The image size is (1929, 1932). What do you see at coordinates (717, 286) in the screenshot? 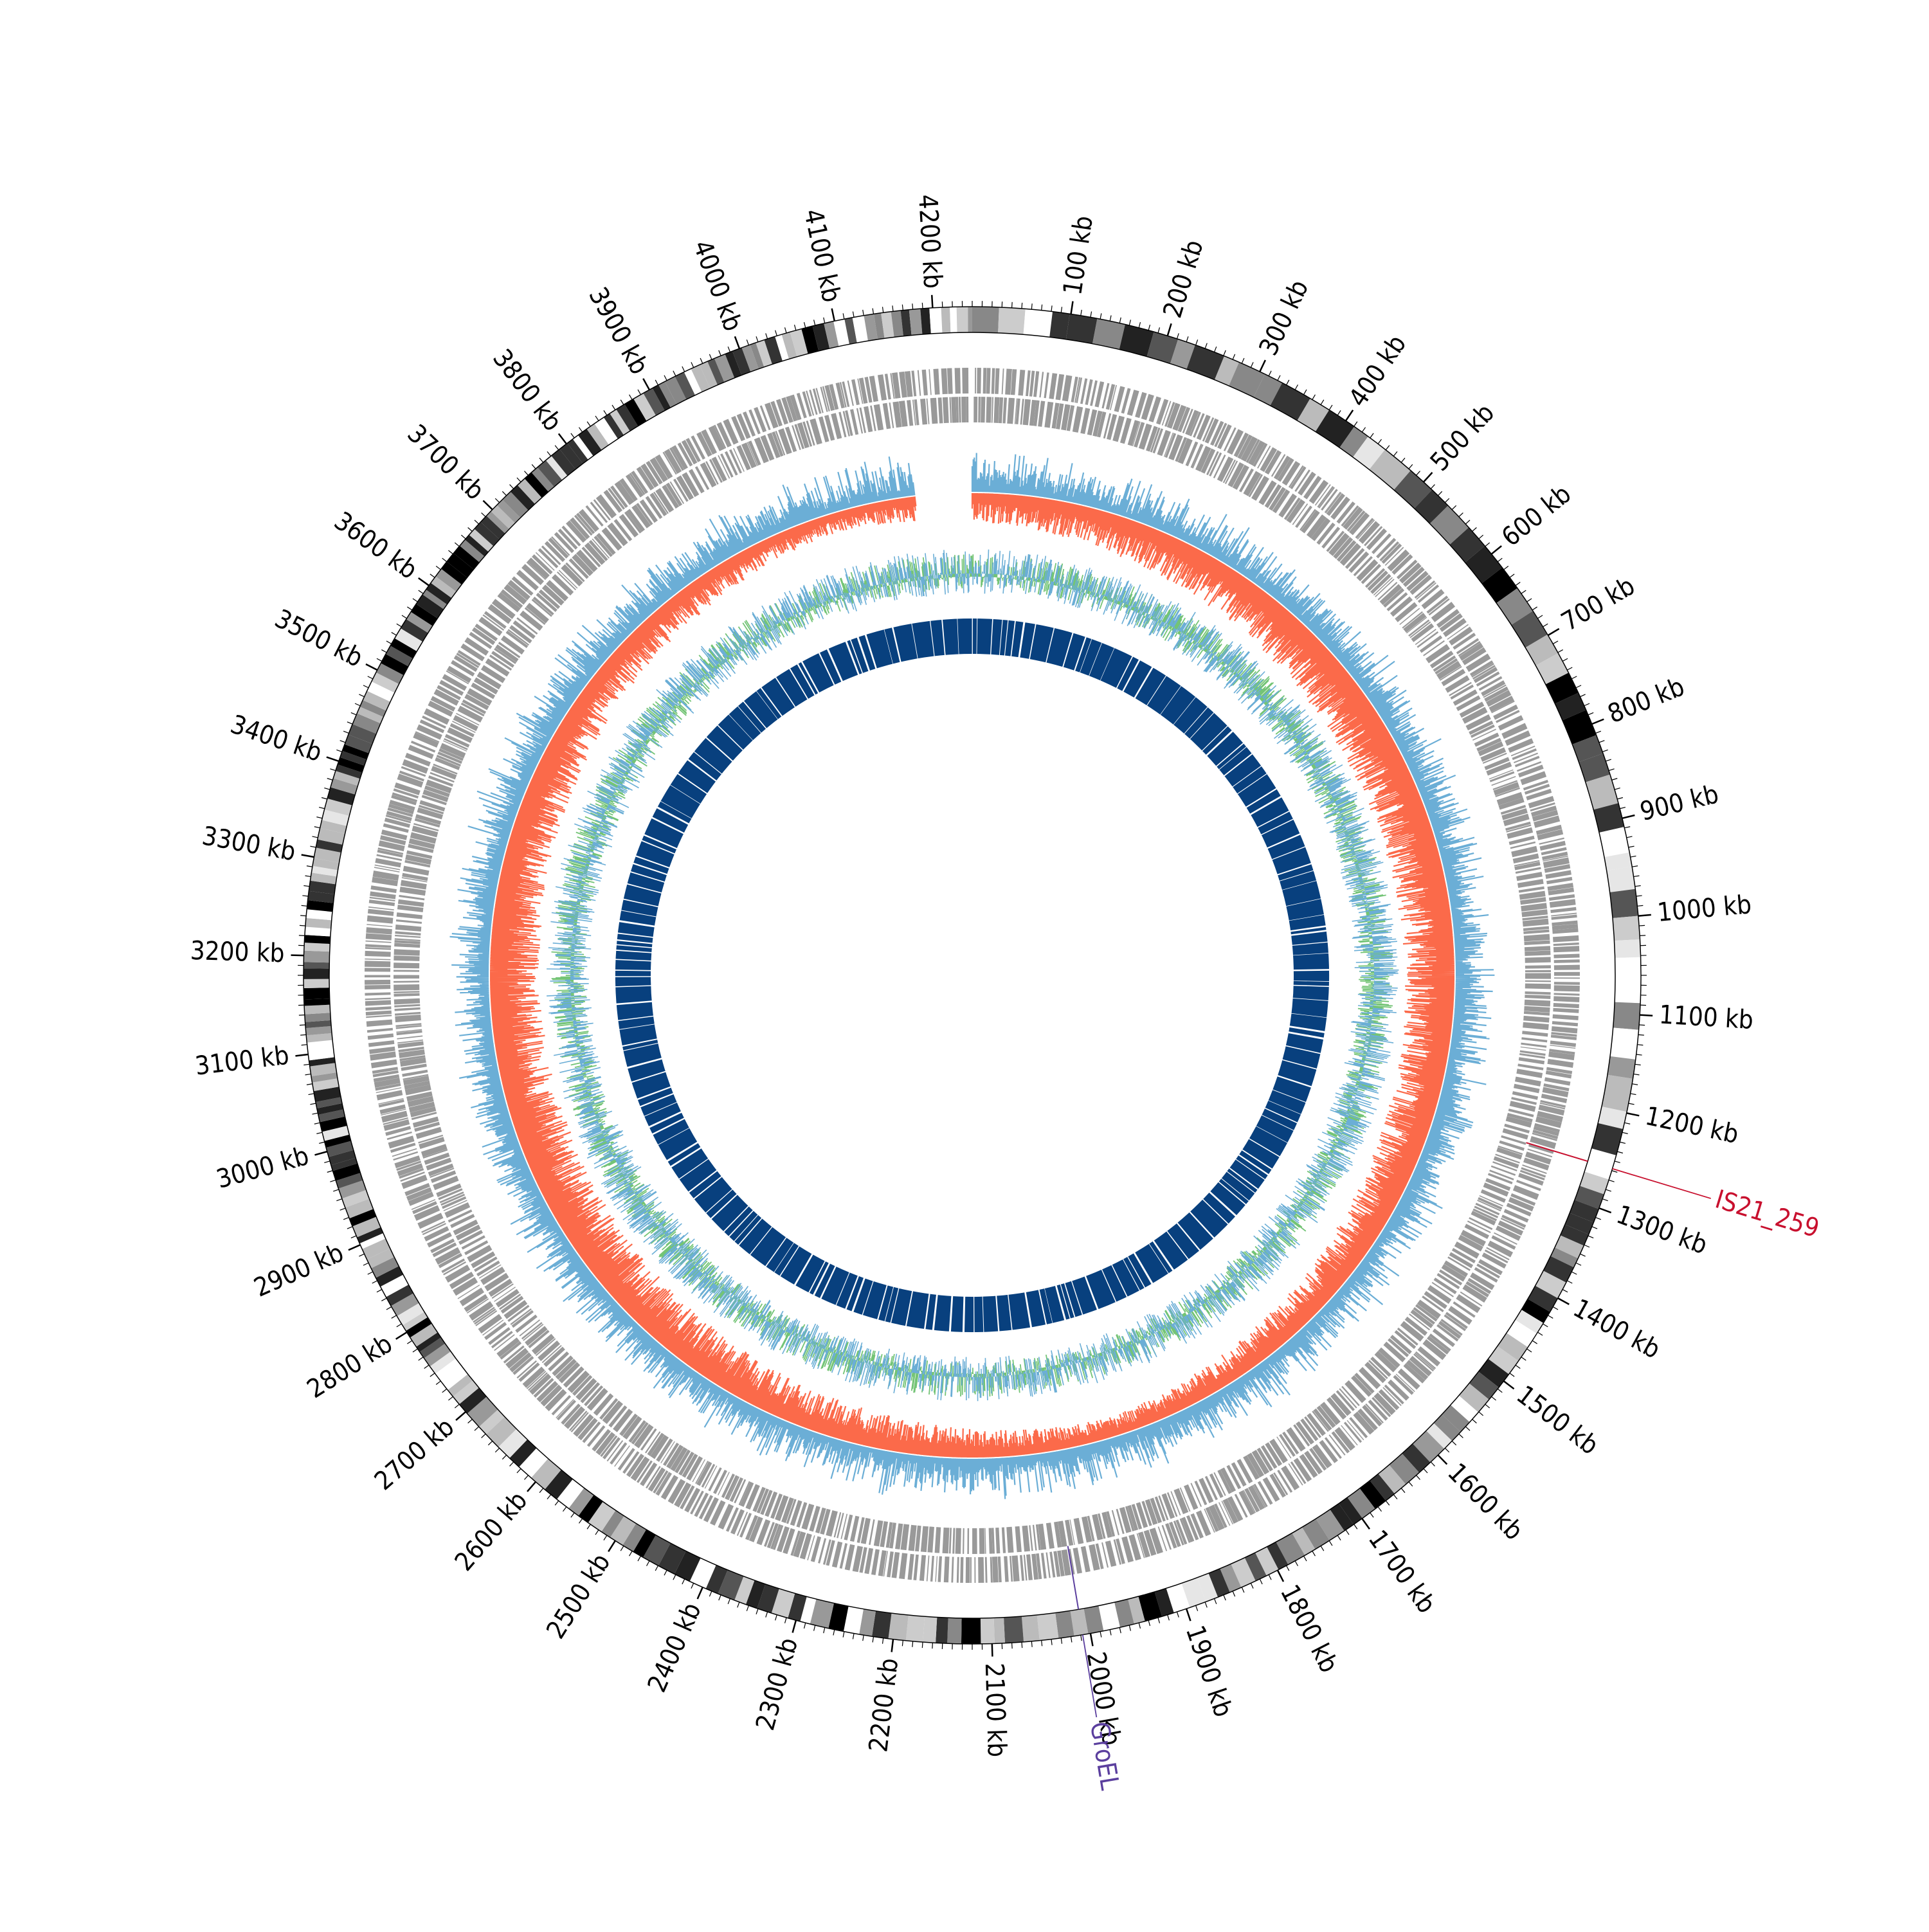
I see `tick-label: 4000 kb` at bounding box center [717, 286].